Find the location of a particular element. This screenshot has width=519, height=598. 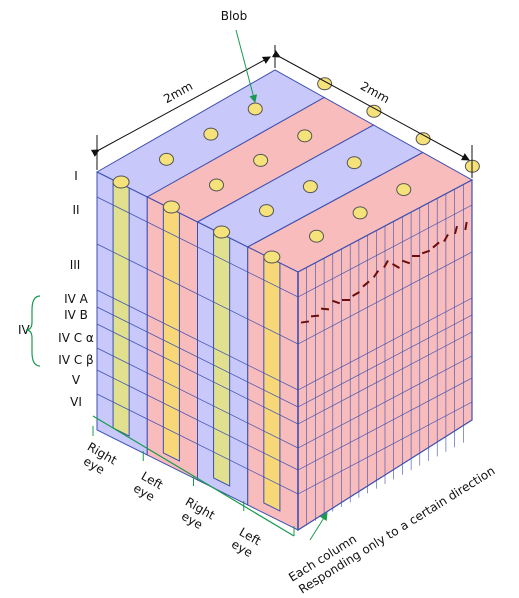

layer-group-label: IV is located at coordinates (24, 330).